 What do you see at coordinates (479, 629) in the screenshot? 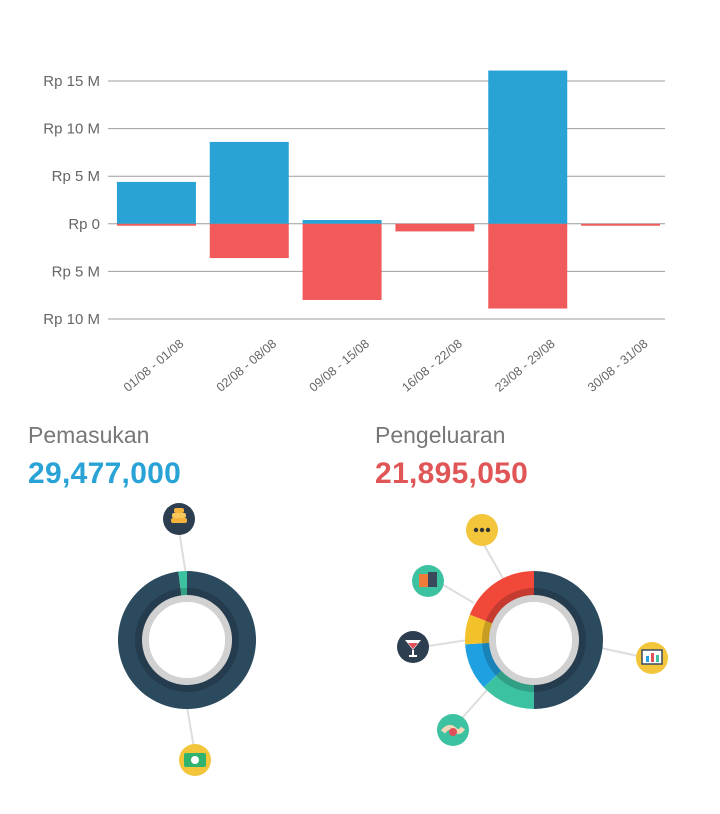
I see `donut-slice-shopping` at bounding box center [479, 629].